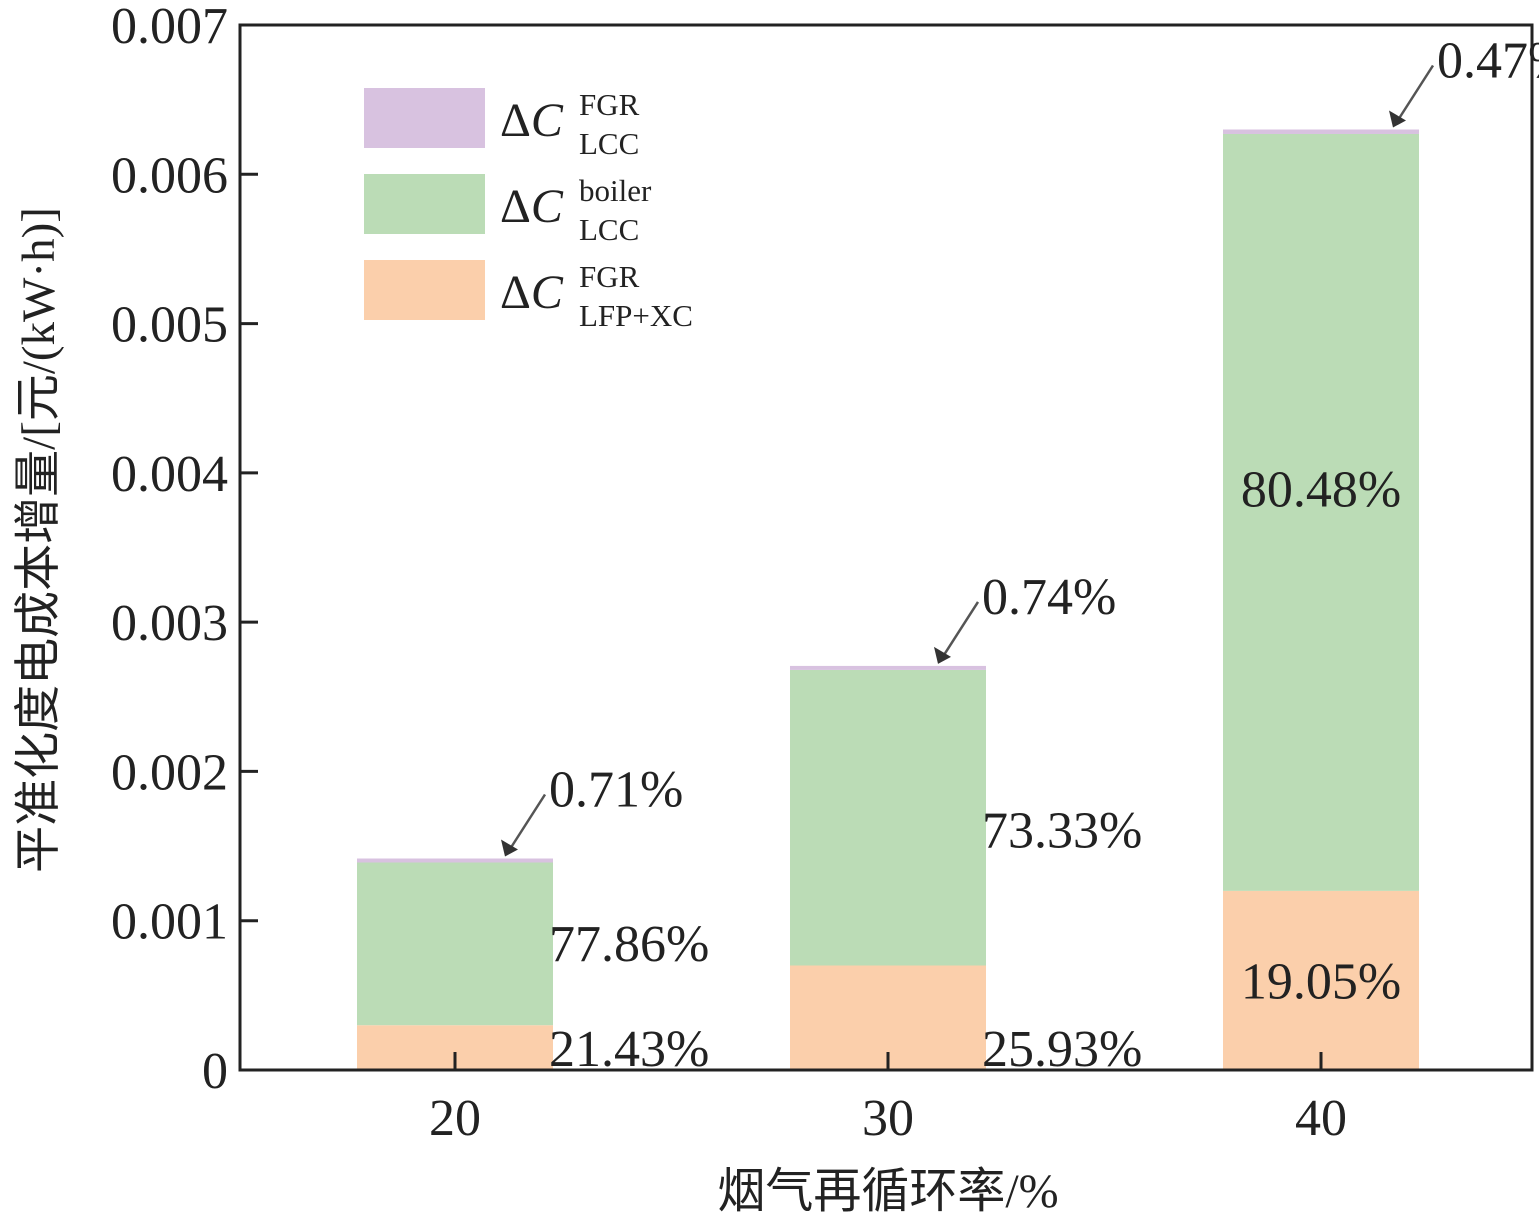 The height and width of the screenshot is (1216, 1539). What do you see at coordinates (1488, 61) in the screenshot?
I see `label-lcc-fgr-40: 0.47%` at bounding box center [1488, 61].